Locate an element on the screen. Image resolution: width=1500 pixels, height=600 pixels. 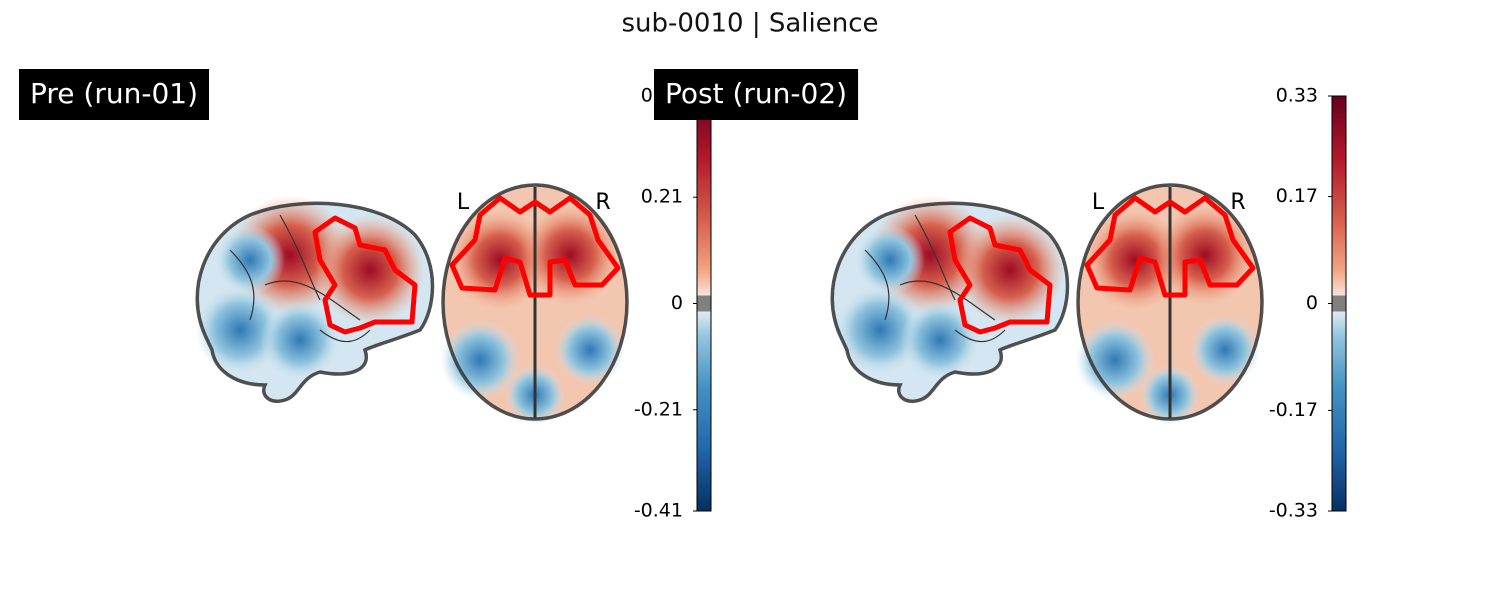
figure-title: sub-0010 | Salience is located at coordinates (749, 24).